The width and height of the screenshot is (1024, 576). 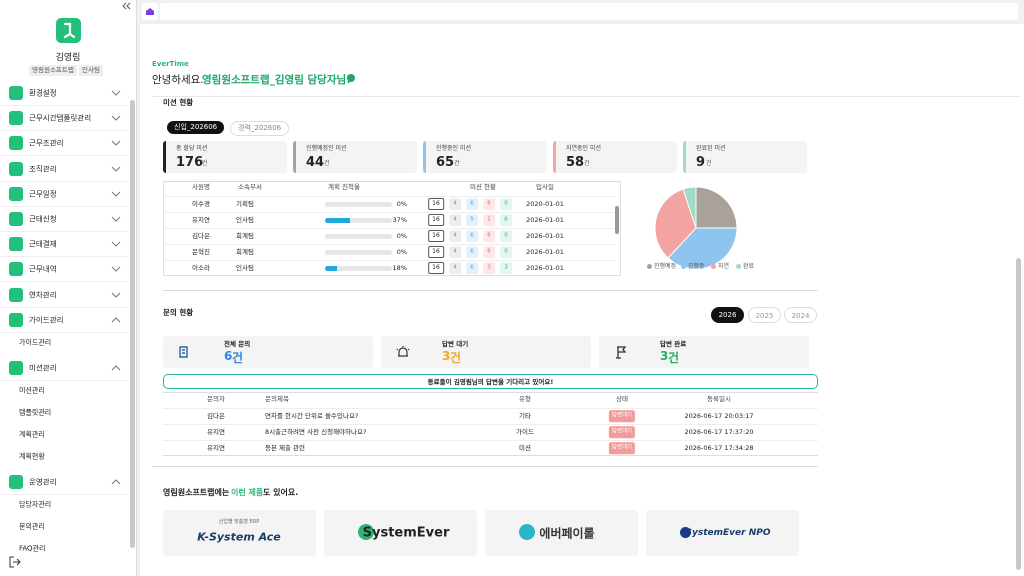 I want to click on submenu-item: 가이드관리, so click(x=35, y=342).